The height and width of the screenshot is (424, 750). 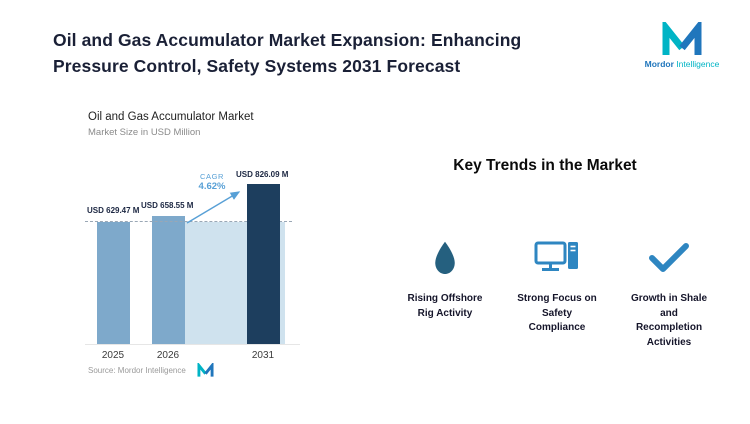 I want to click on bar-2031, so click(x=263, y=264).